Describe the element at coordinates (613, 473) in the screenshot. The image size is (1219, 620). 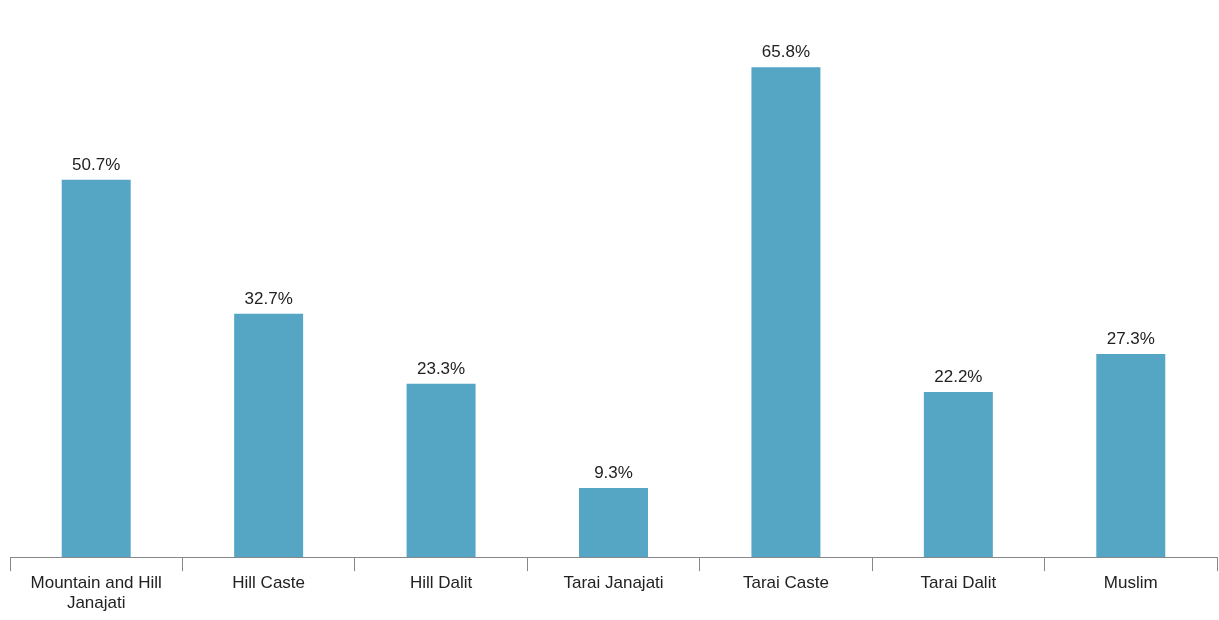
I see `data-label: 9.3%` at that location.